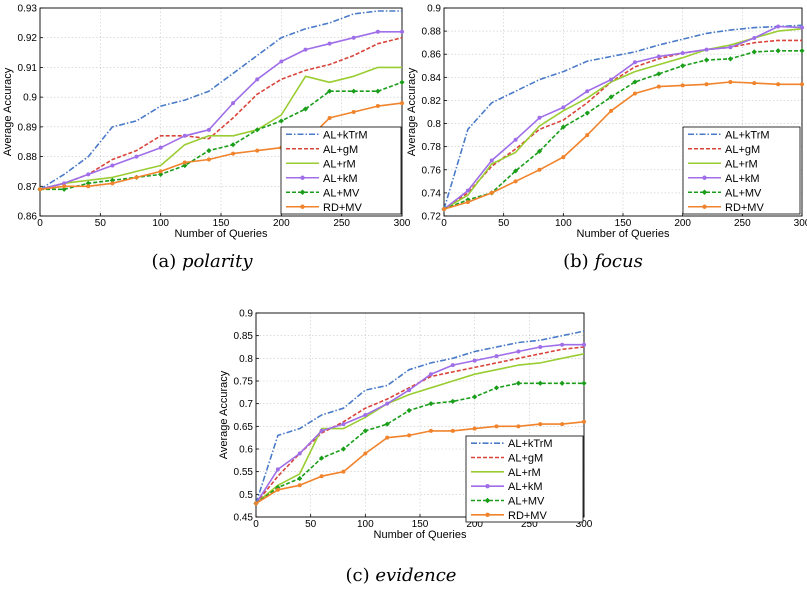 The image size is (807, 589). I want to click on legend-label: AL+kM, so click(525, 487).